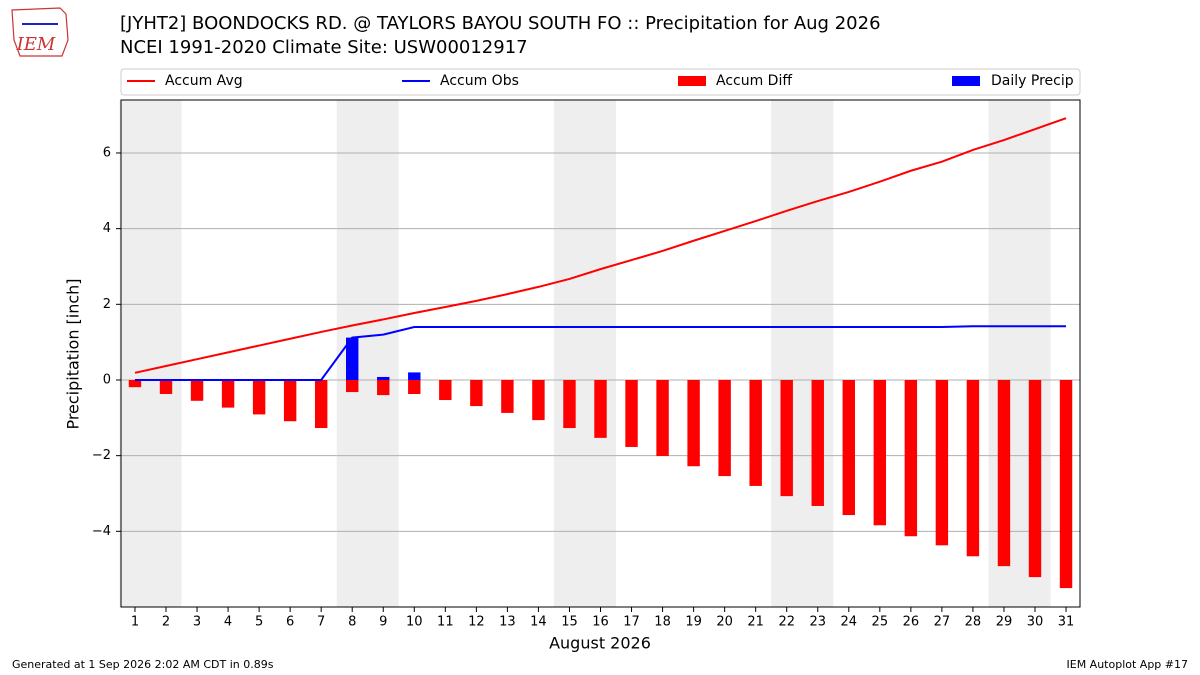  Describe the element at coordinates (1128, 664) in the screenshot. I see `footer-right: IEM Autoplot App #17` at that location.